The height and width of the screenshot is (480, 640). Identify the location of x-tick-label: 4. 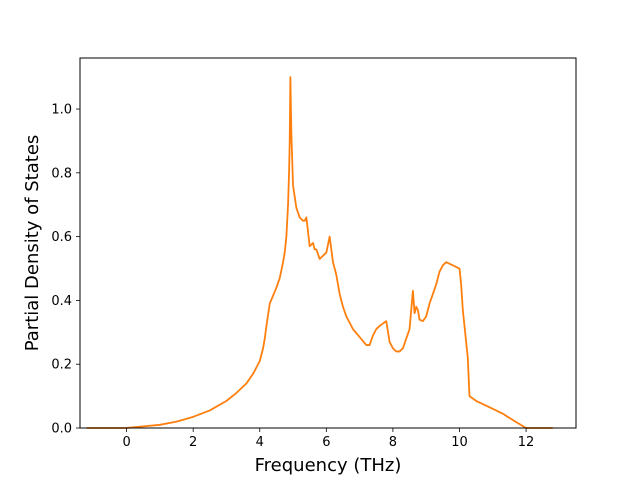
(260, 442).